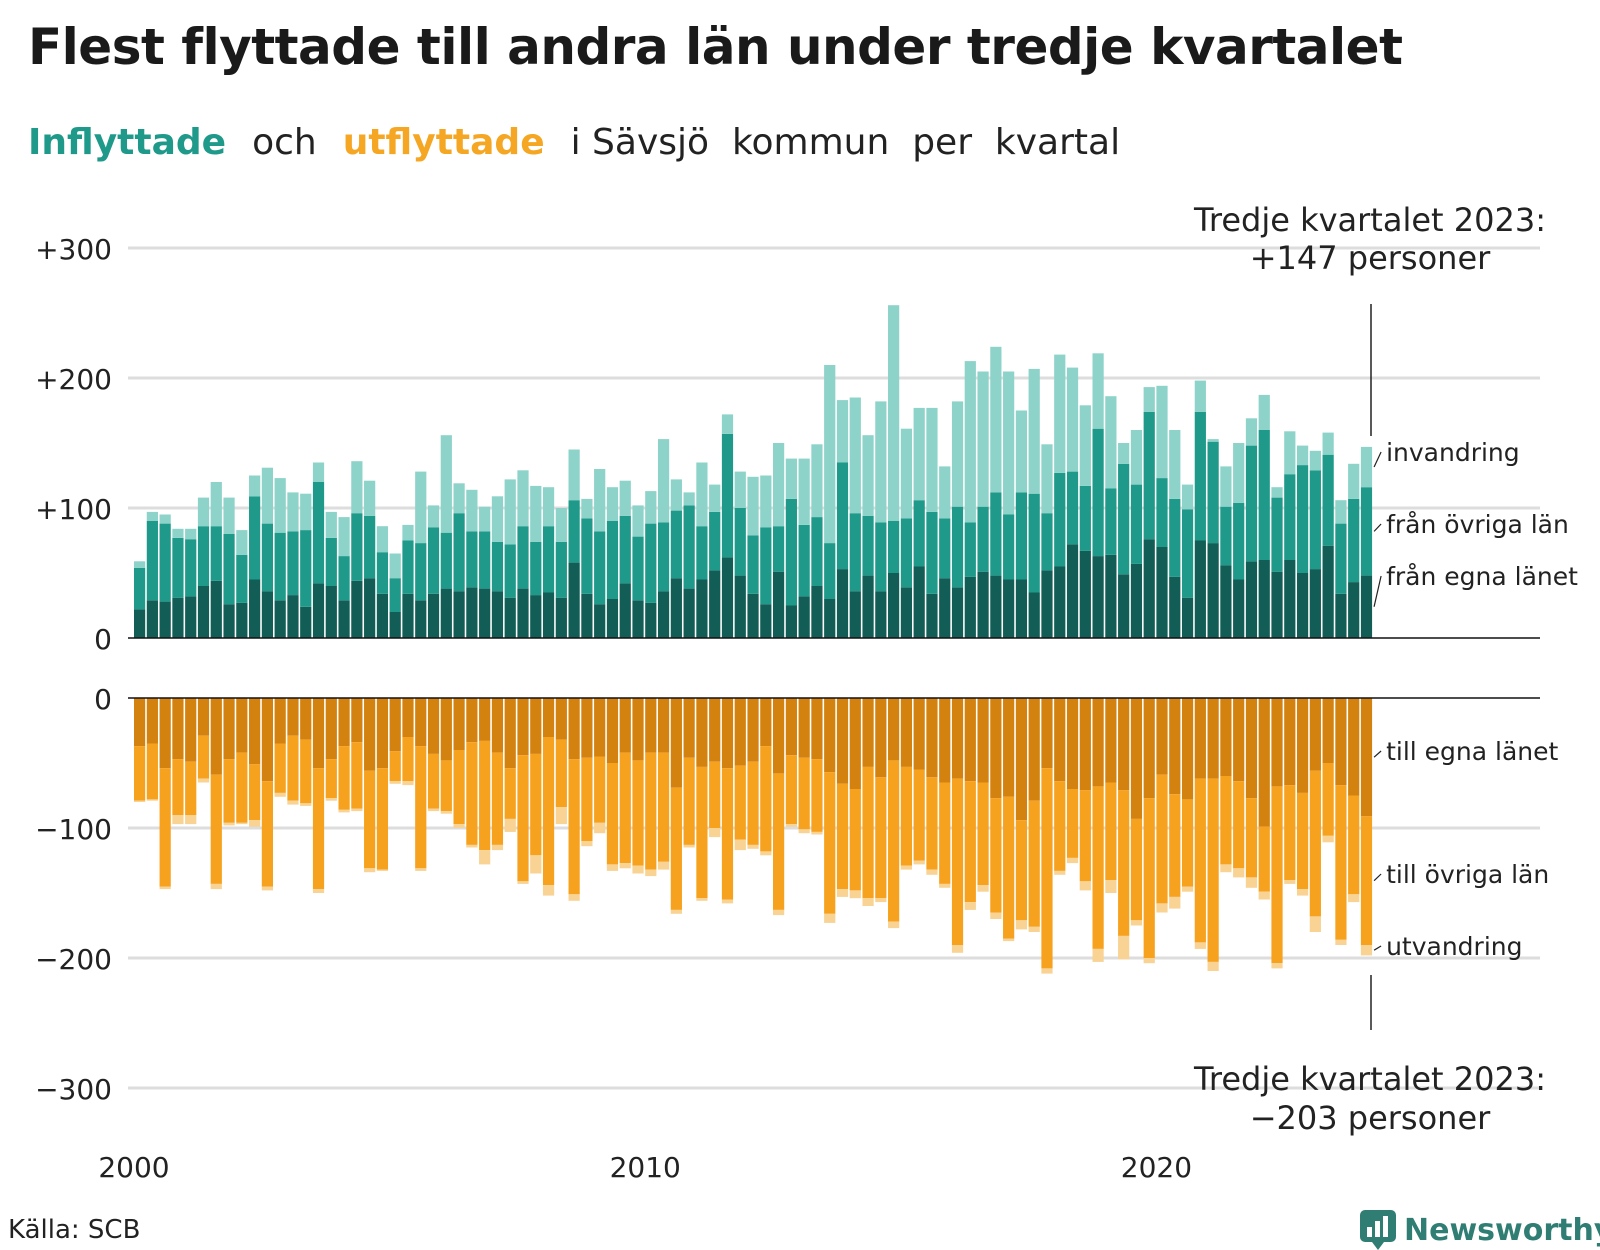 The image size is (1600, 1250). What do you see at coordinates (1377, 459) in the screenshot?
I see `label-immigration-leader` at bounding box center [1377, 459].